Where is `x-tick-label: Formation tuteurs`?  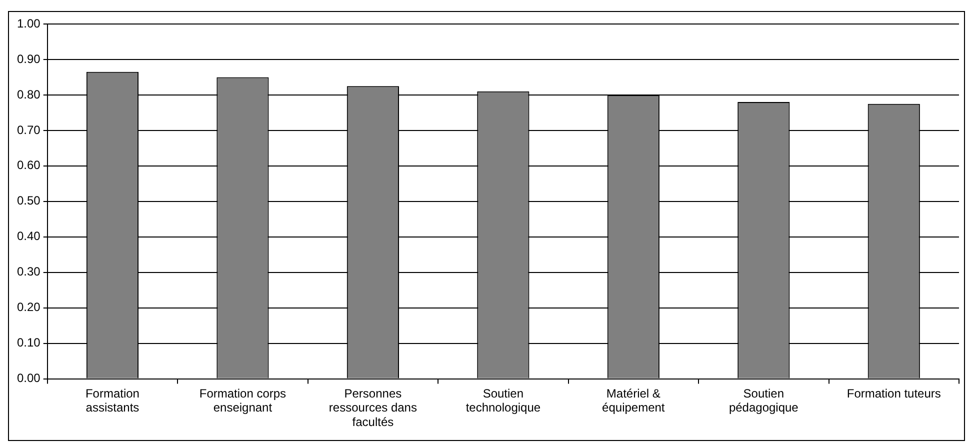 x-tick-label: Formation tuteurs is located at coordinates (893, 393).